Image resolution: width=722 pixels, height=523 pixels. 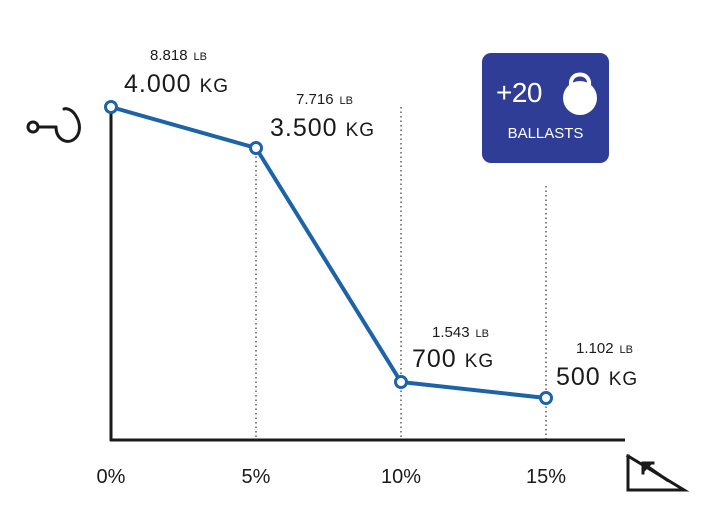 I want to click on x-tick-label: 10%, so click(x=401, y=477).